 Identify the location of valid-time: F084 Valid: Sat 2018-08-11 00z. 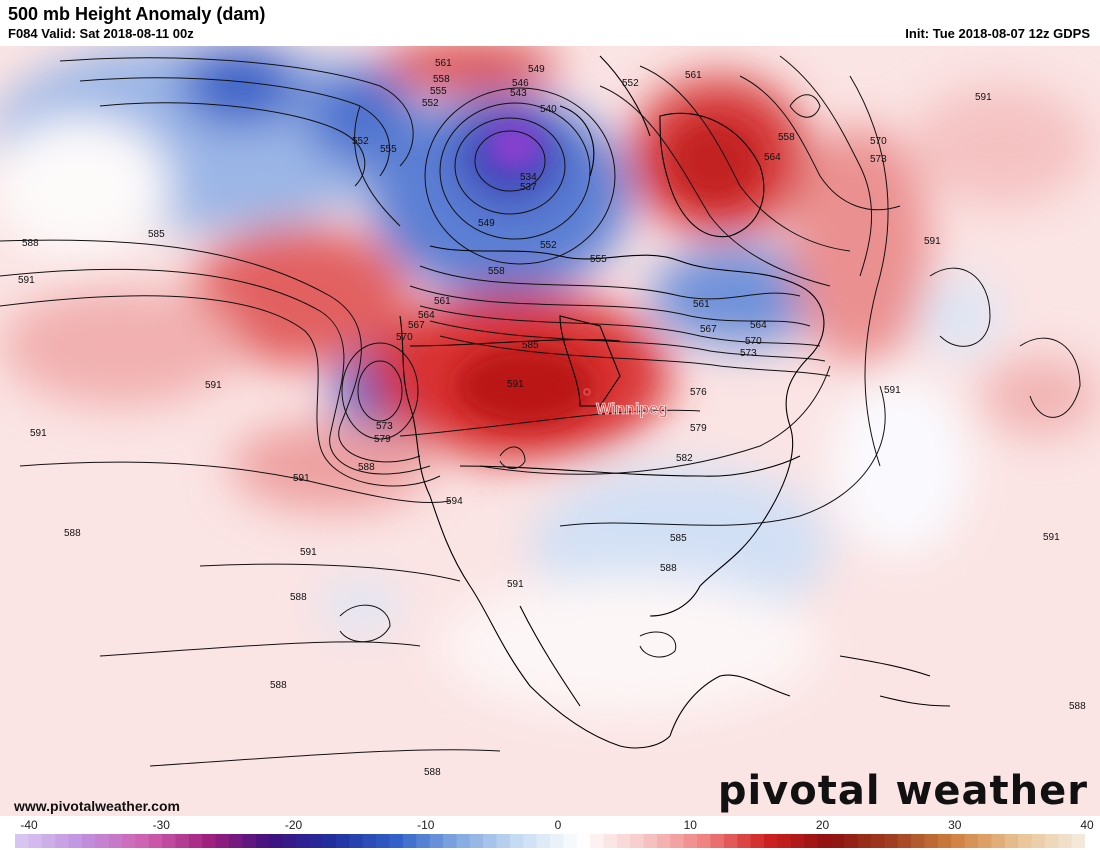
(101, 33).